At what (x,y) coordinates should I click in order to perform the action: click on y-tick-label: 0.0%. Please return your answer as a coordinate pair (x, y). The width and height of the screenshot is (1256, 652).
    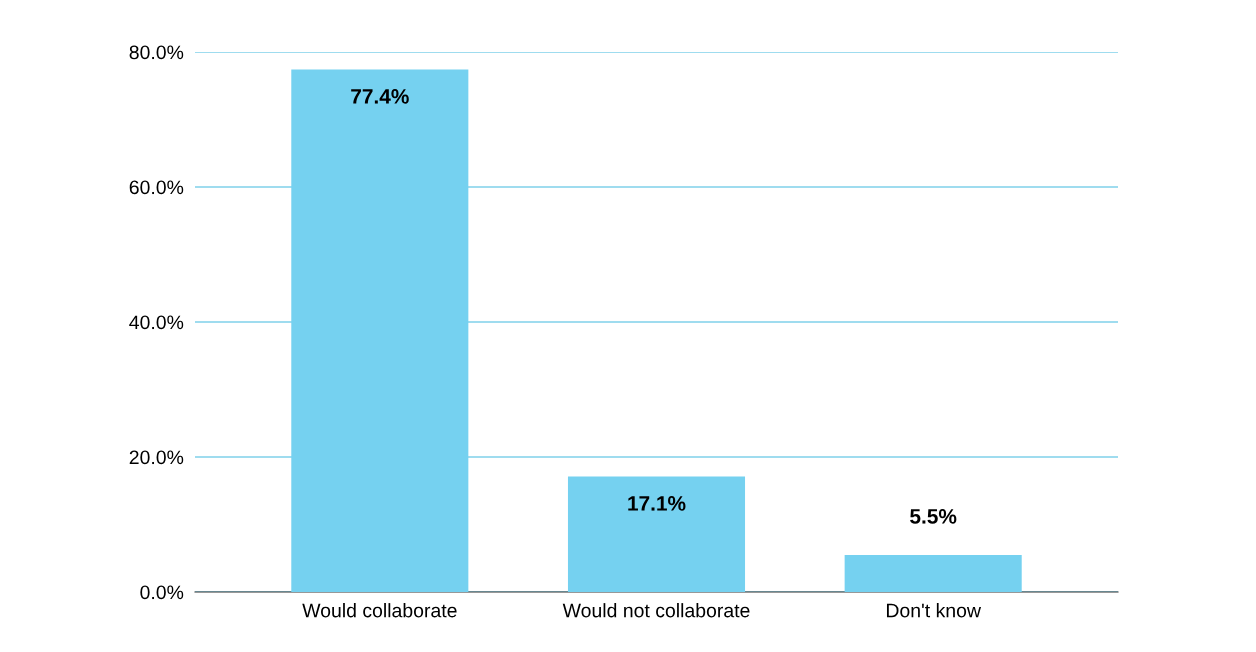
    Looking at the image, I should click on (162, 592).